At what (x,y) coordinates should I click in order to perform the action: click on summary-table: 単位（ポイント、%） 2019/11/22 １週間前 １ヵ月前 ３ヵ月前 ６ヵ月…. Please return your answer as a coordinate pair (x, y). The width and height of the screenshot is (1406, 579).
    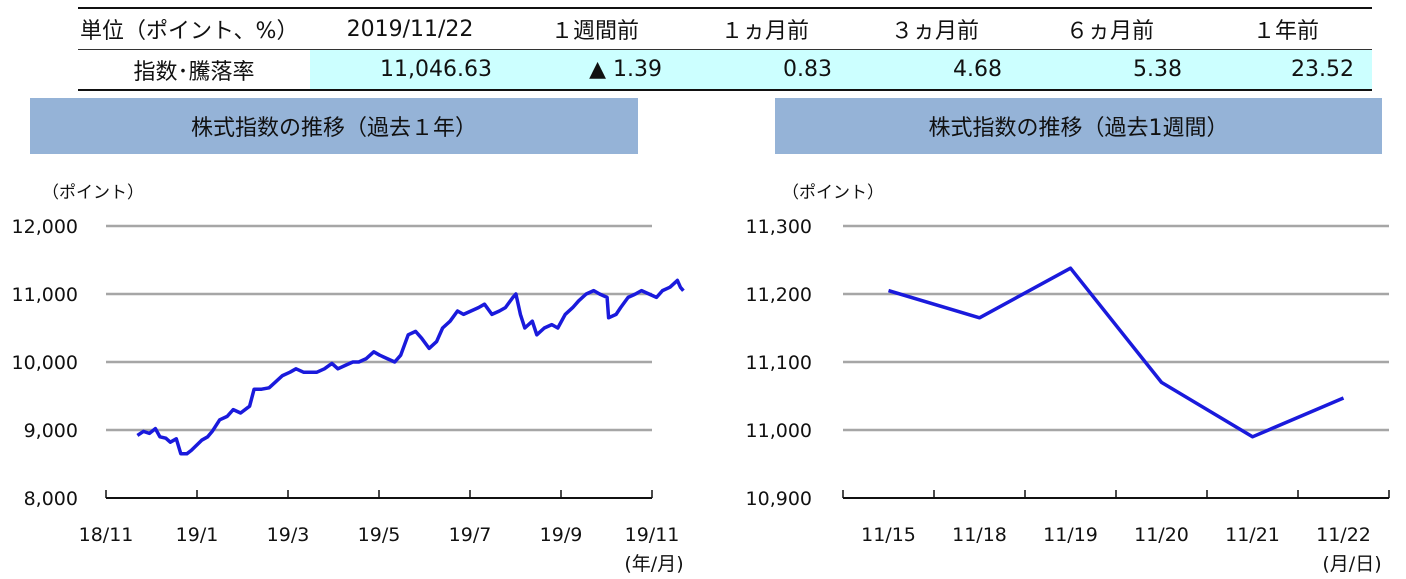
    Looking at the image, I should click on (725, 49).